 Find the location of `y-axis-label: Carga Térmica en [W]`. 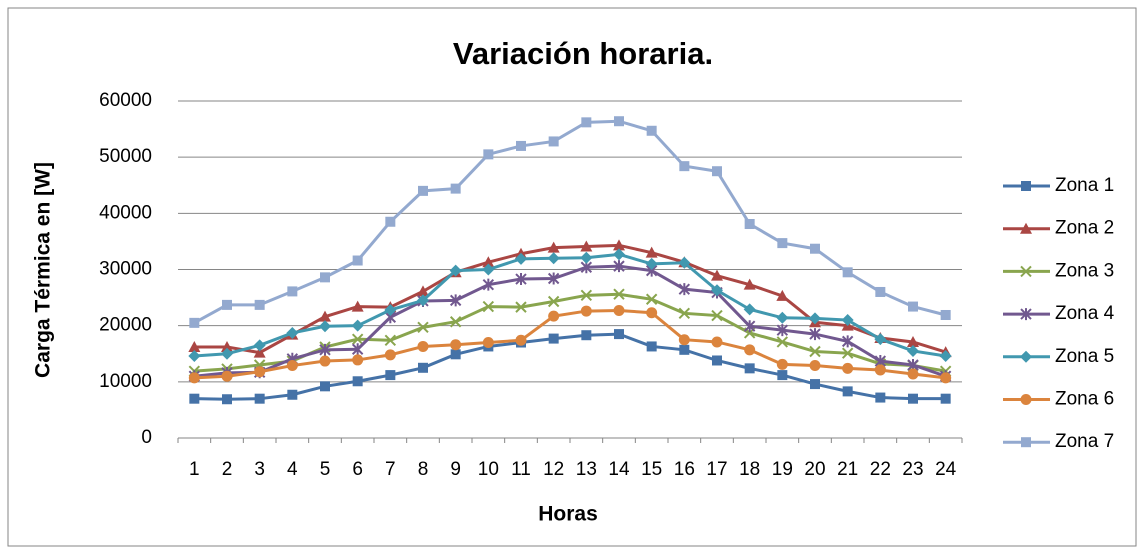

y-axis-label: Carga Térmica en [W] is located at coordinates (43, 270).